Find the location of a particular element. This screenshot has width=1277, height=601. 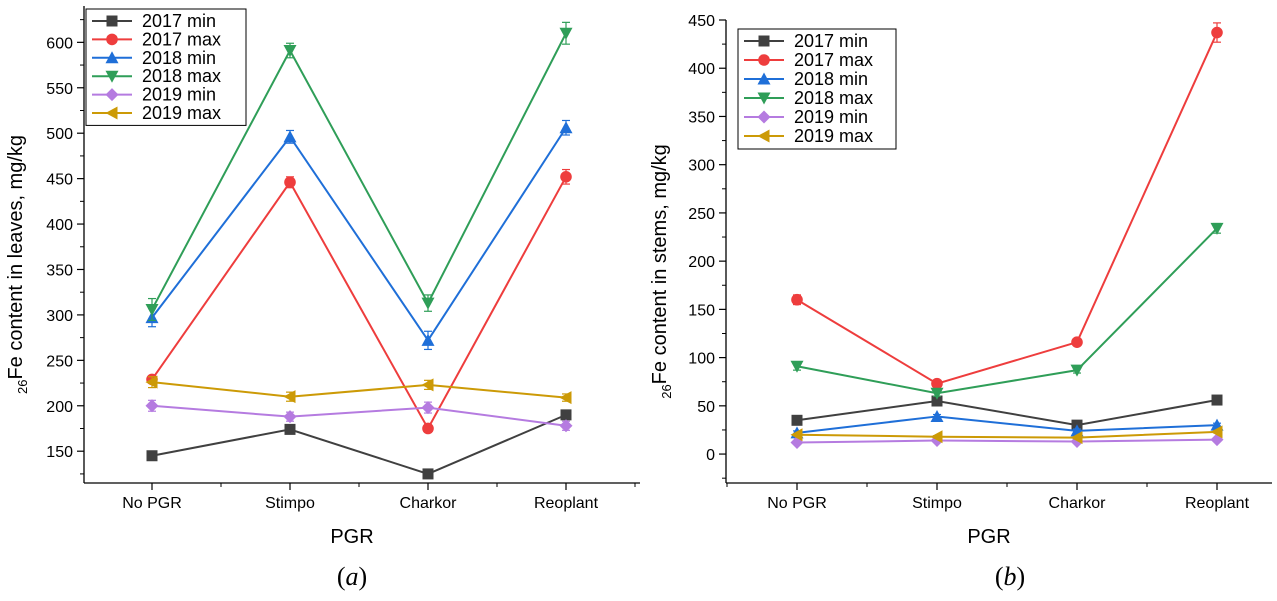

y-axis-title: 26Fe content in leaves, mg/kg is located at coordinates (17, 264).